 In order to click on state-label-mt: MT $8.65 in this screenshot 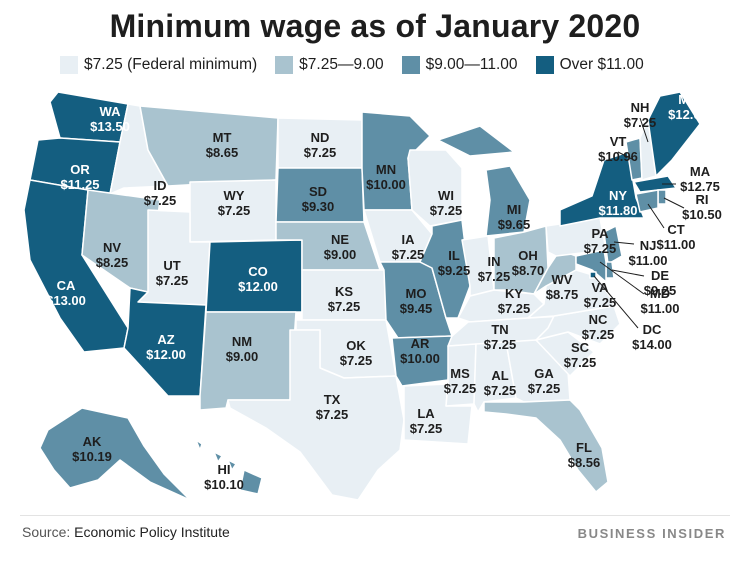, I will do `click(222, 145)`.